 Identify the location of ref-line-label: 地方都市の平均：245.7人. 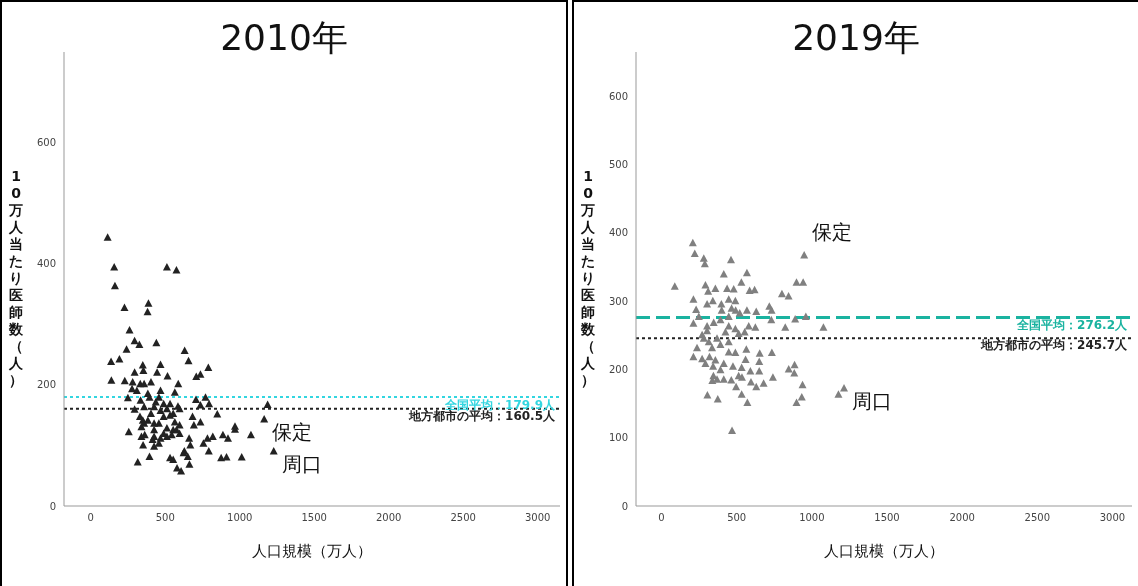
(1054, 345).